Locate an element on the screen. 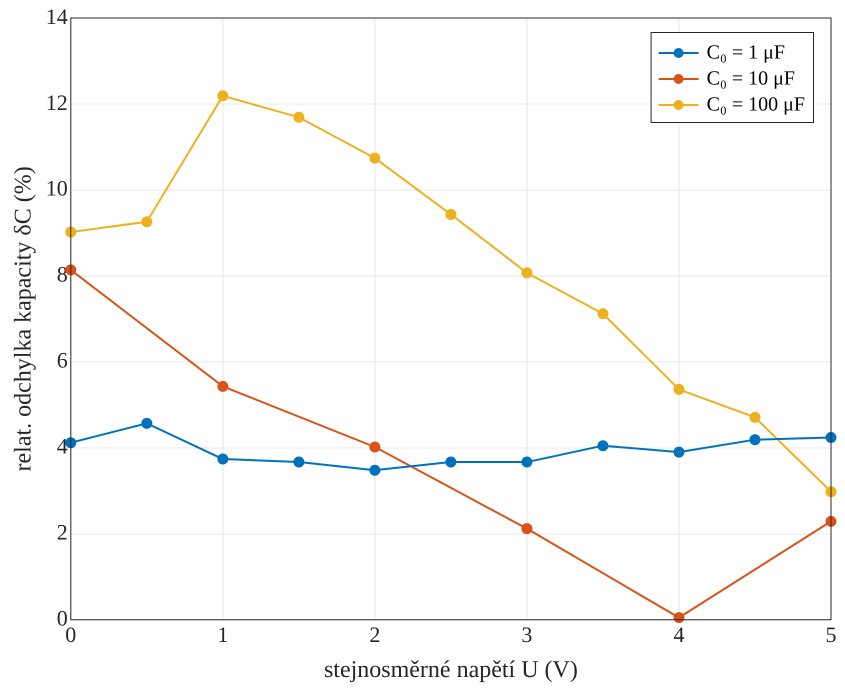 Image resolution: width=845 pixels, height=693 pixels. x-tick-label: 2 is located at coordinates (374, 634).